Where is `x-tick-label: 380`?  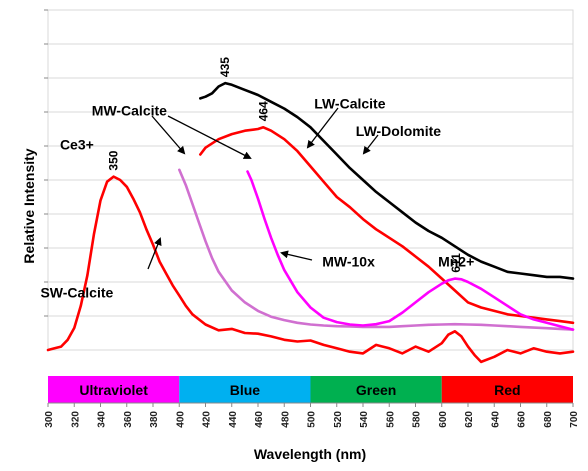 x-tick-label: 380 is located at coordinates (154, 419).